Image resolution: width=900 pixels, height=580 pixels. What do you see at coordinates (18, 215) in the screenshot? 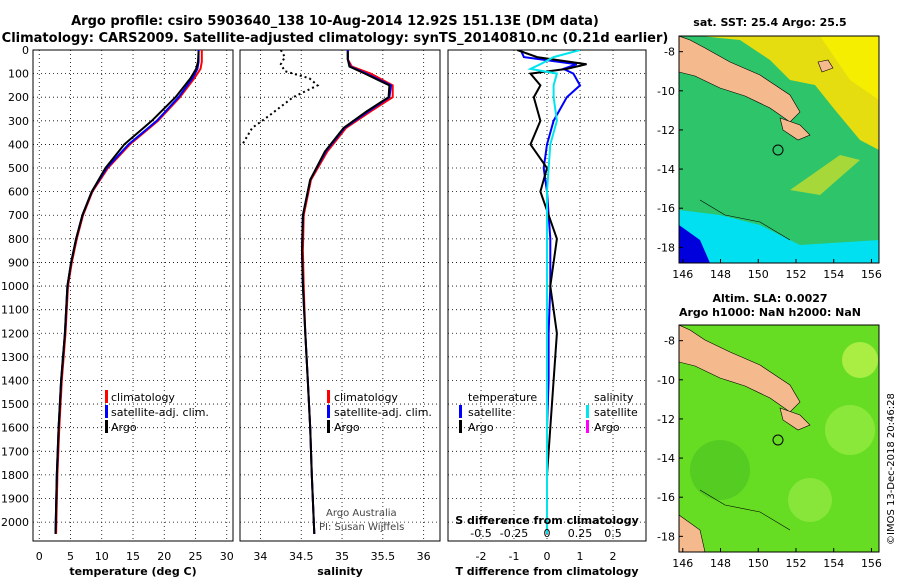
I see `y-tick-label: 700` at bounding box center [18, 215].